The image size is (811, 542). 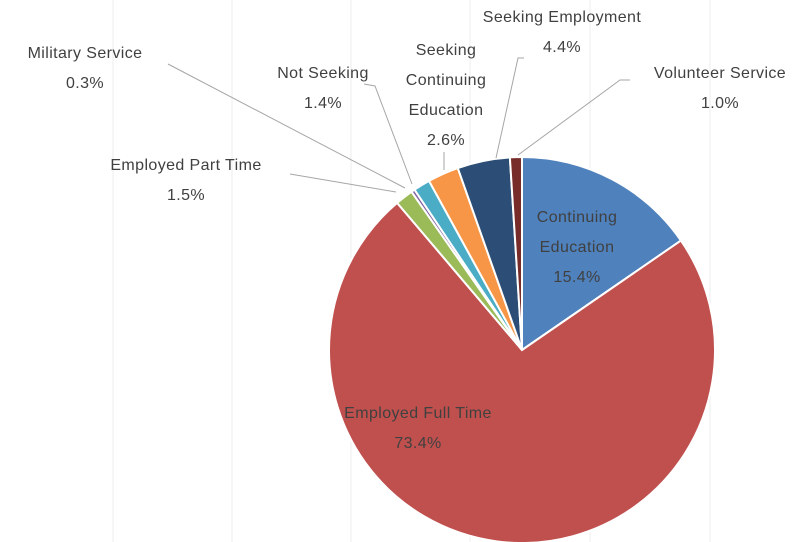 I want to click on value-label: 4.4%, so click(x=562, y=47).